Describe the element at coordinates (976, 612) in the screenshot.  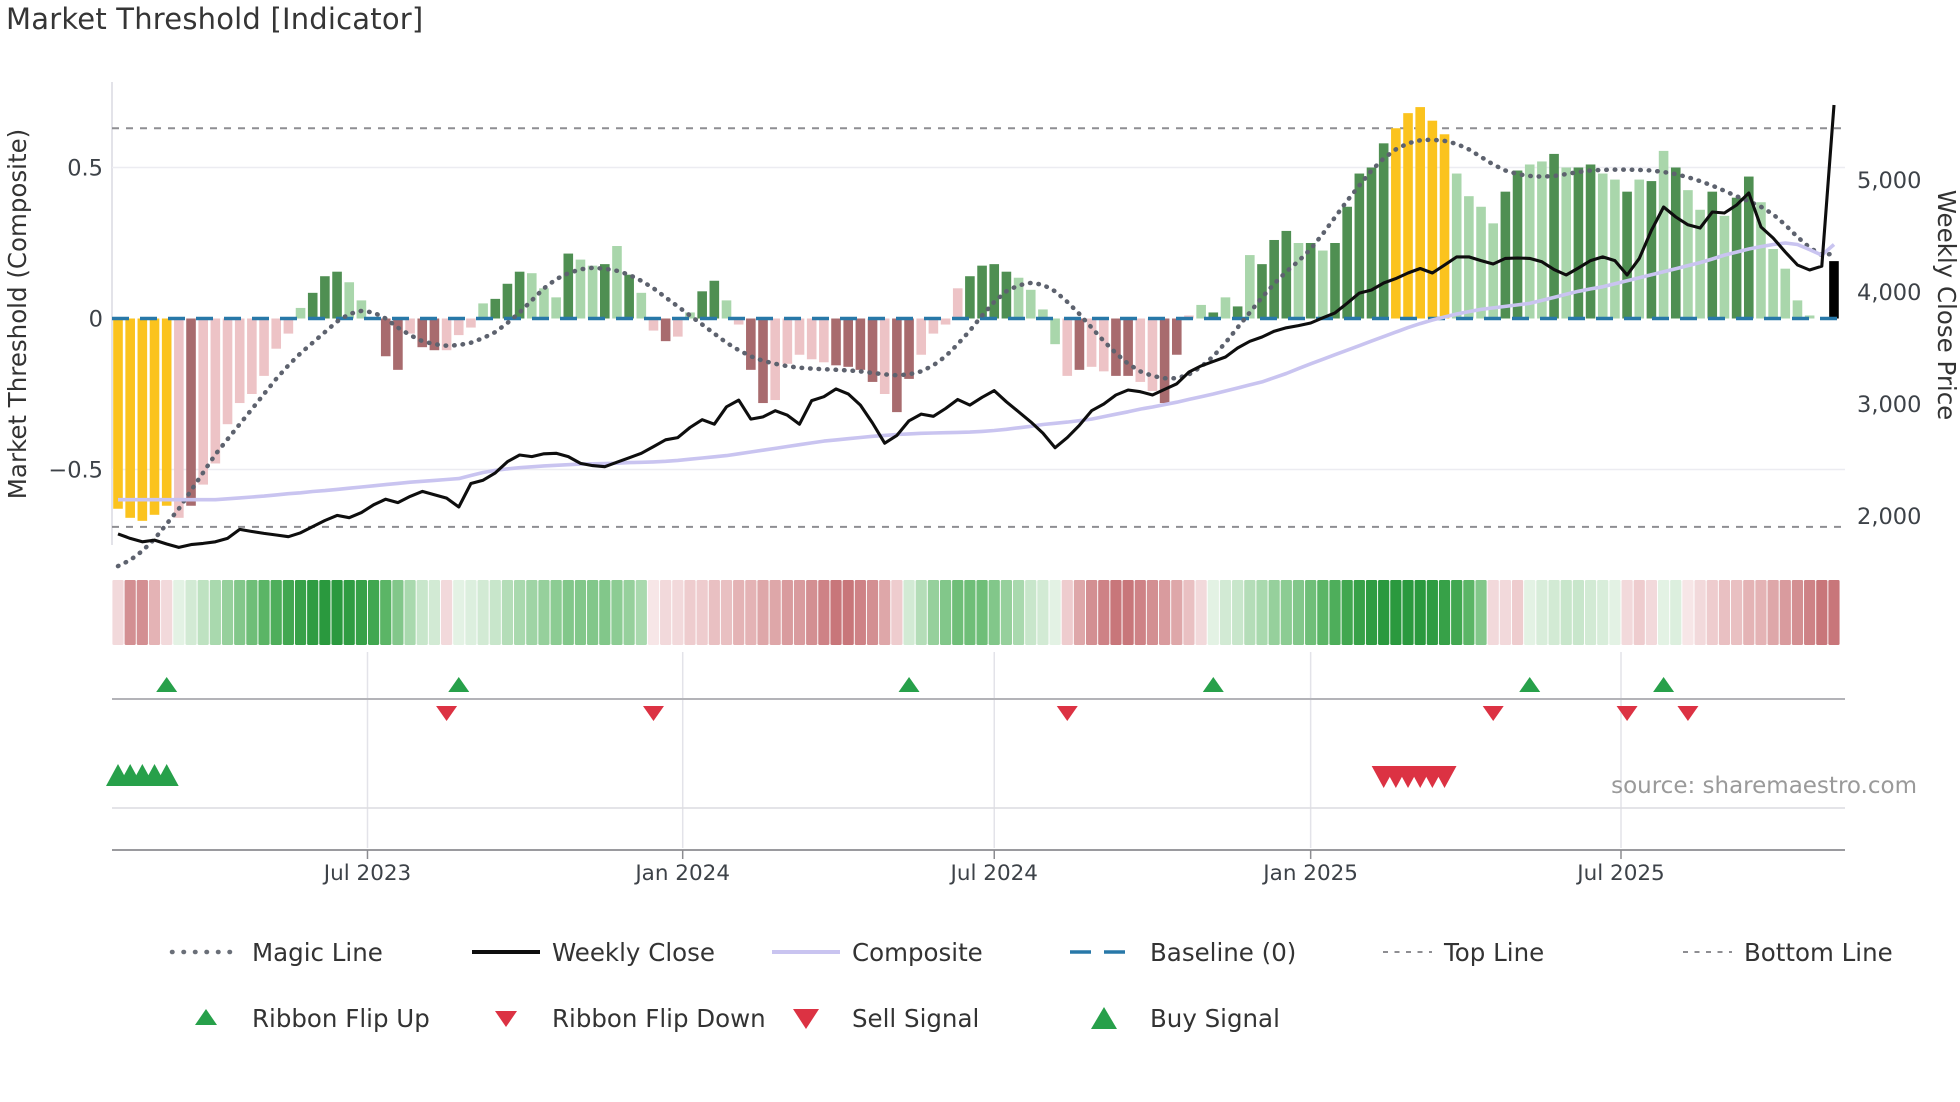
I see `ribbon-panel` at that location.